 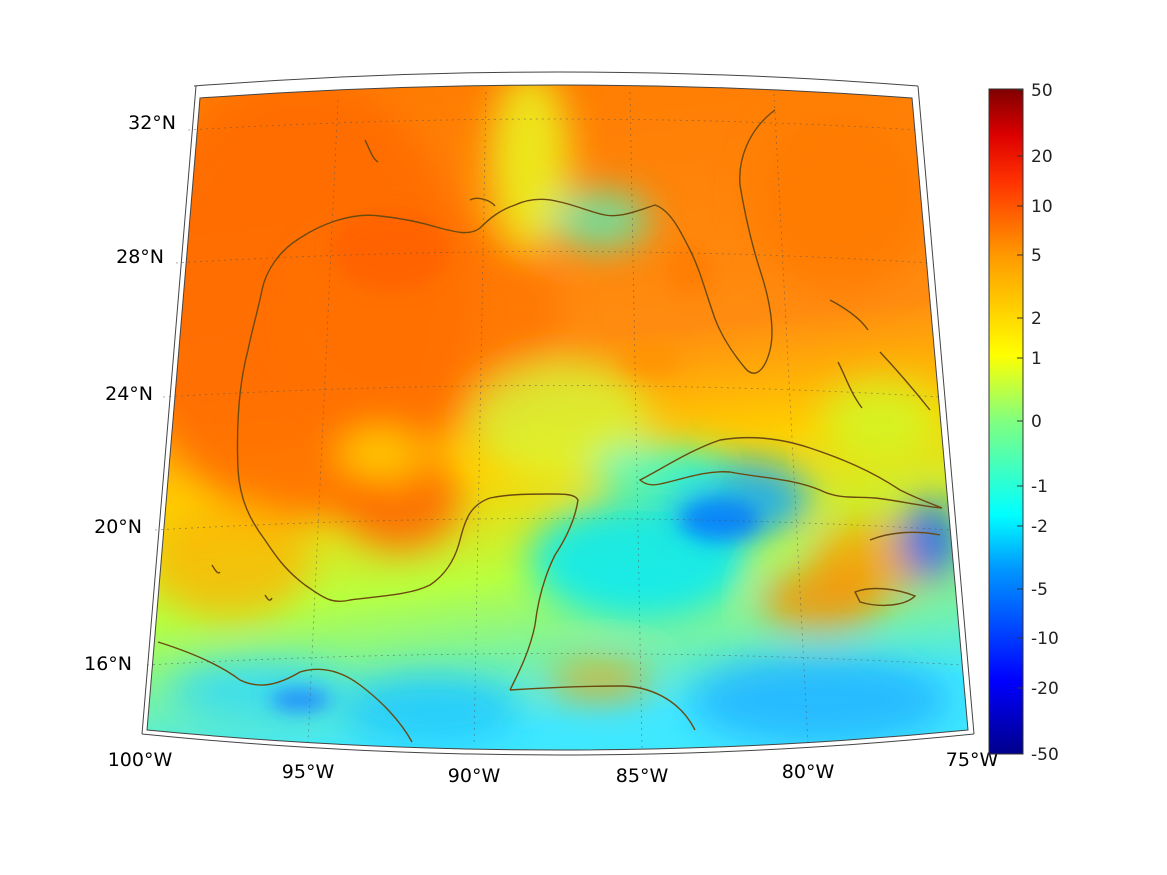 What do you see at coordinates (140, 760) in the screenshot?
I see `lon-label-100w: 100°W` at bounding box center [140, 760].